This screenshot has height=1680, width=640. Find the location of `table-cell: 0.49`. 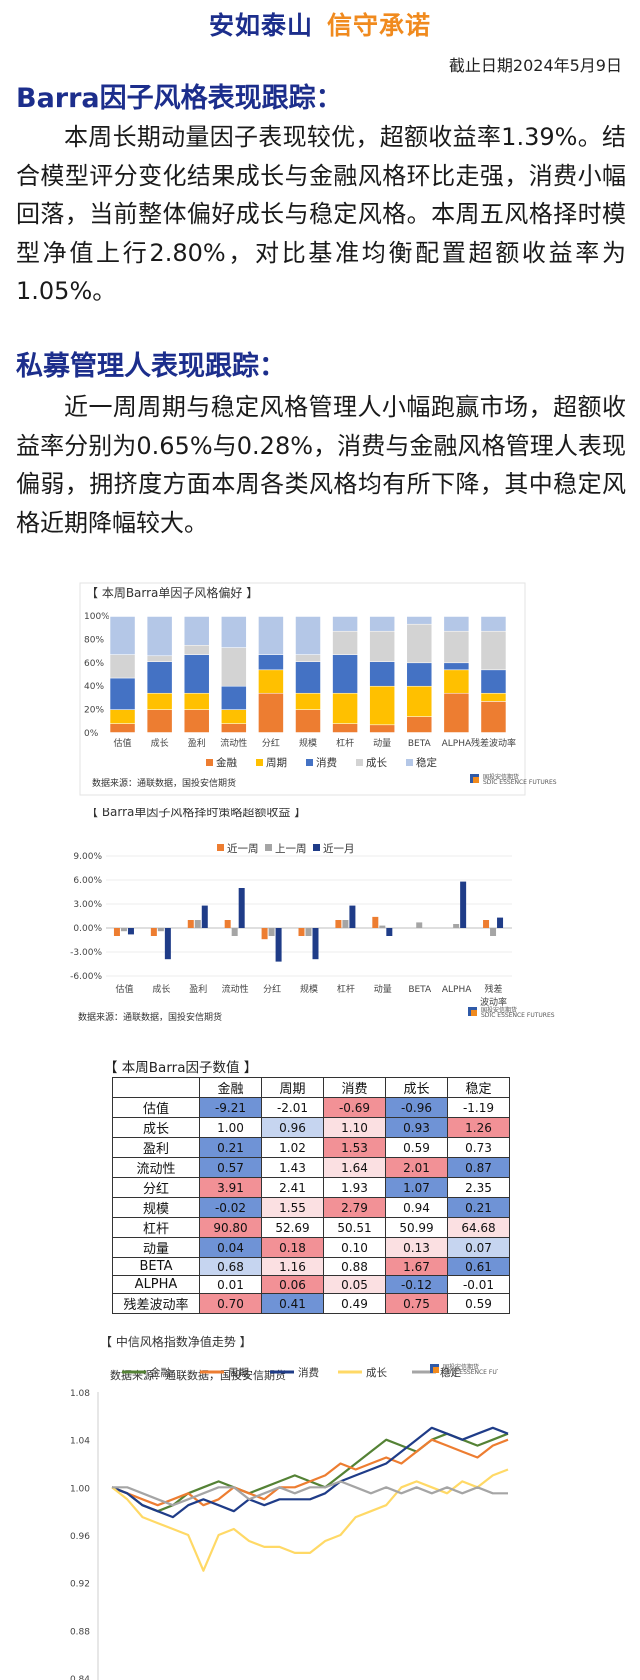

table-cell: 0.49 is located at coordinates (354, 1303).